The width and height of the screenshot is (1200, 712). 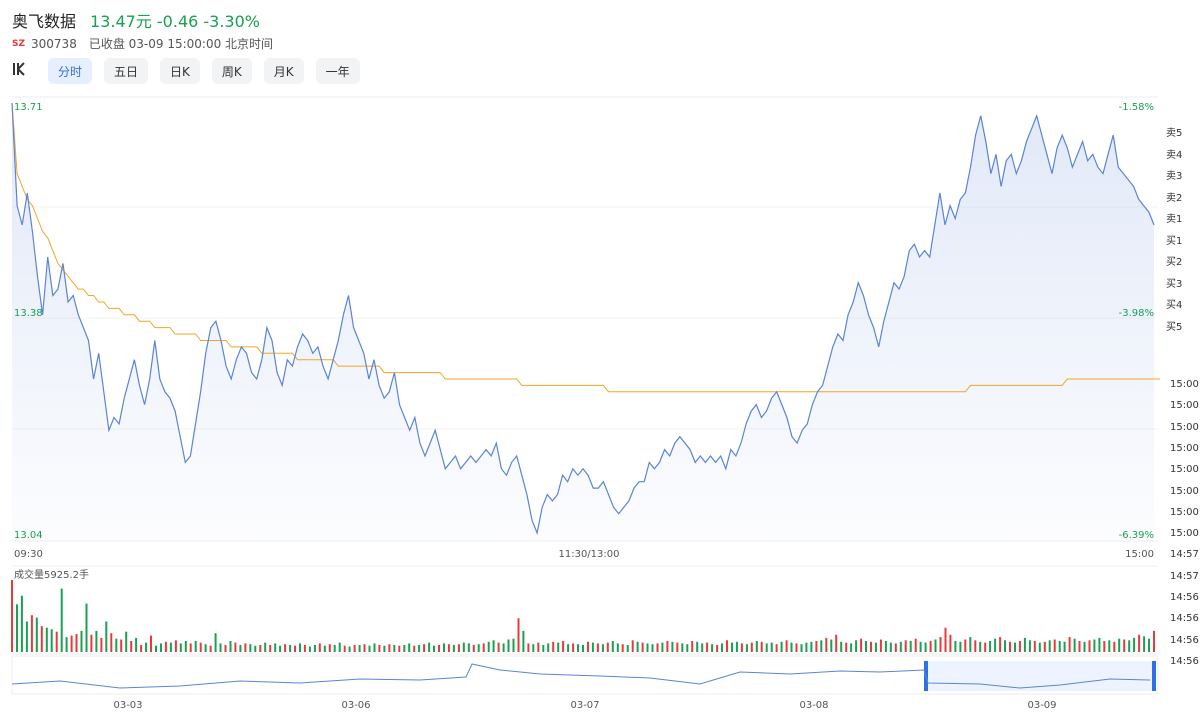 What do you see at coordinates (180, 71) in the screenshot?
I see `tab-daily-k: 日K` at bounding box center [180, 71].